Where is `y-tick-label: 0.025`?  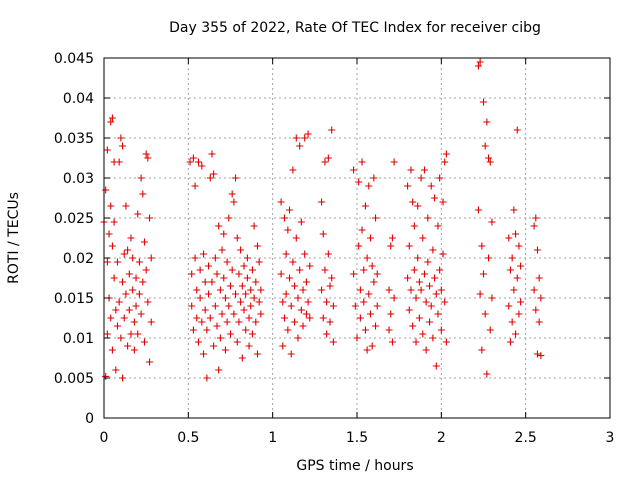 y-tick-label: 0.025 is located at coordinates (74, 219).